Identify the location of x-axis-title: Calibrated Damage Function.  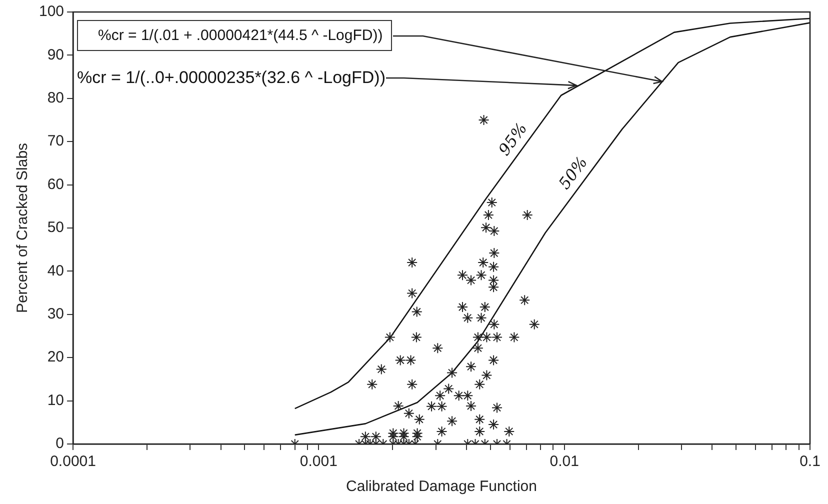
(441, 487).